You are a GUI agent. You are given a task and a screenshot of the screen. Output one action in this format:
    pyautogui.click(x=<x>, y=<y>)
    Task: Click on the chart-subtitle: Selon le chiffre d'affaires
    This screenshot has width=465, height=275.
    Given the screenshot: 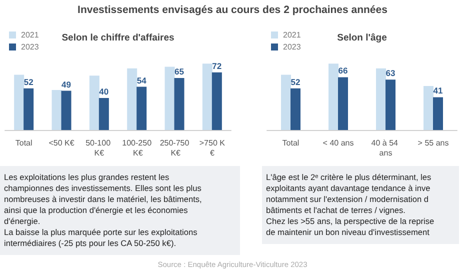 What is the action you would take?
    pyautogui.click(x=118, y=38)
    